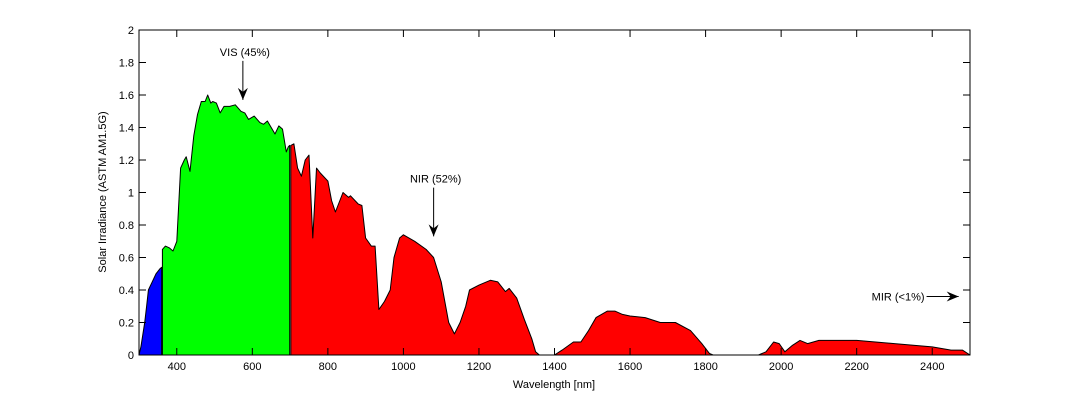 This screenshot has height=400, width=1071. I want to click on x-axis-label: Wavelength [nm], so click(554, 385).